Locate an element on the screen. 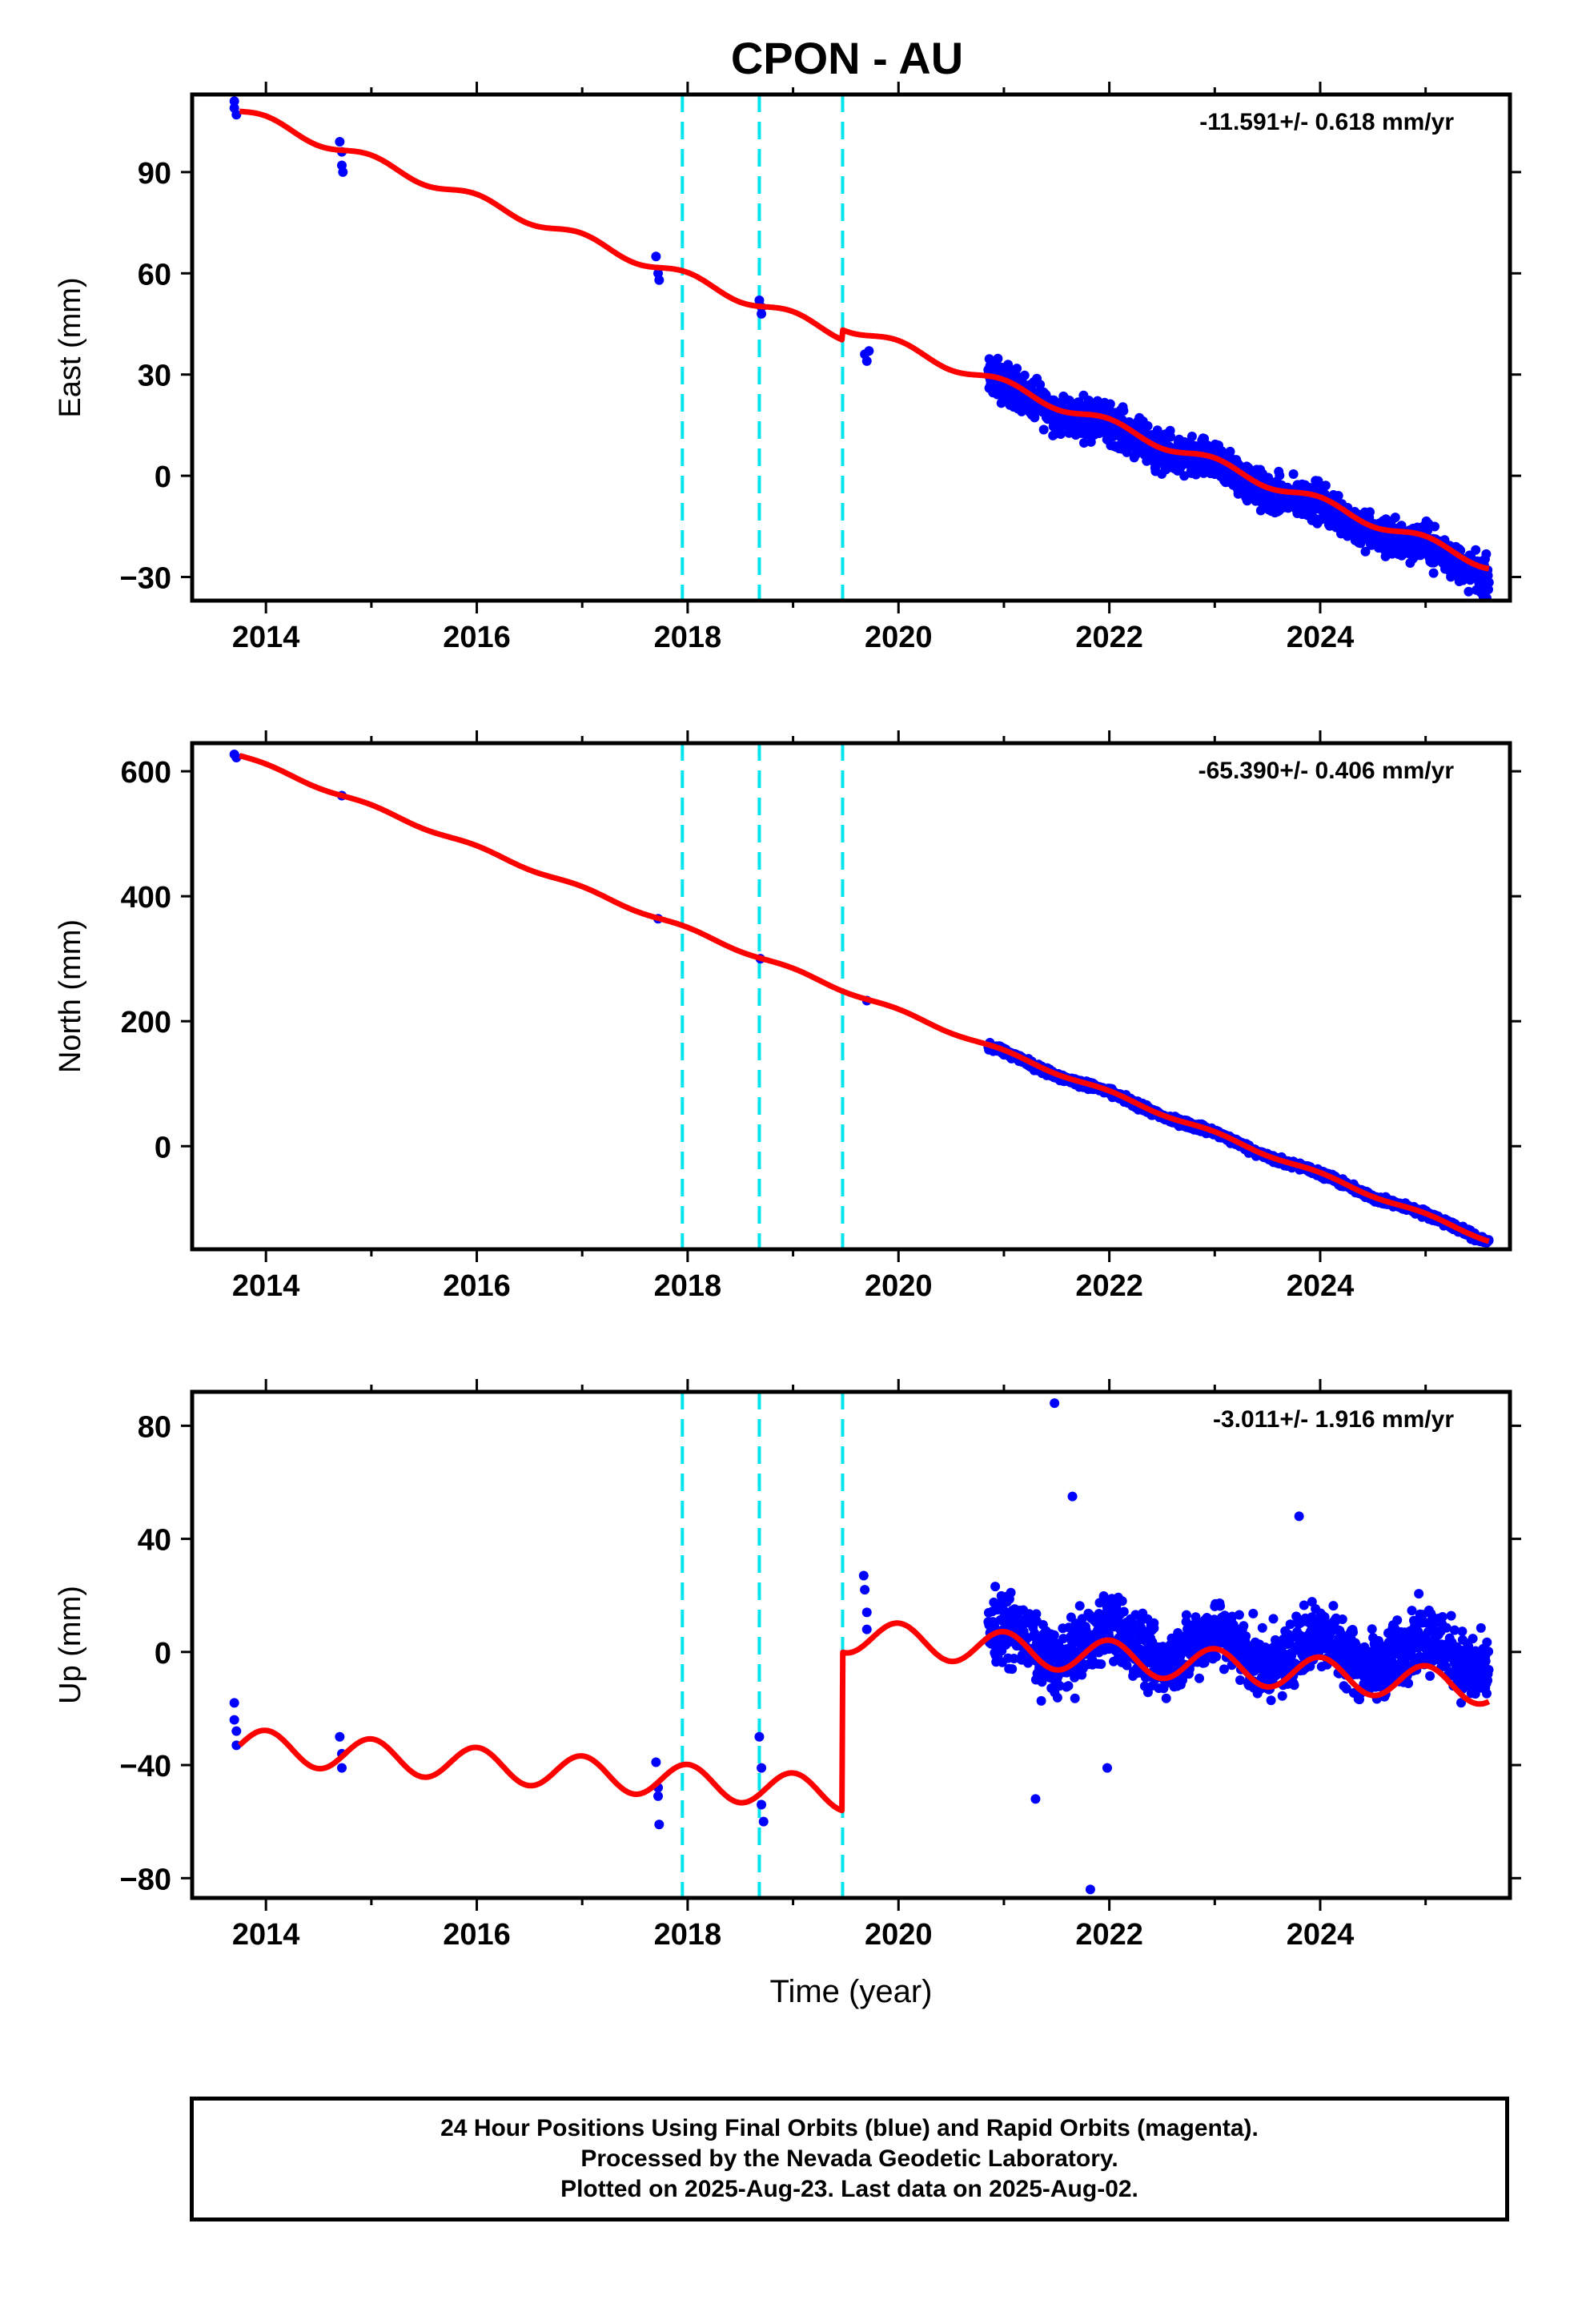 This screenshot has height=2324, width=1582. y-axis-label: East (mm) is located at coordinates (70, 347).